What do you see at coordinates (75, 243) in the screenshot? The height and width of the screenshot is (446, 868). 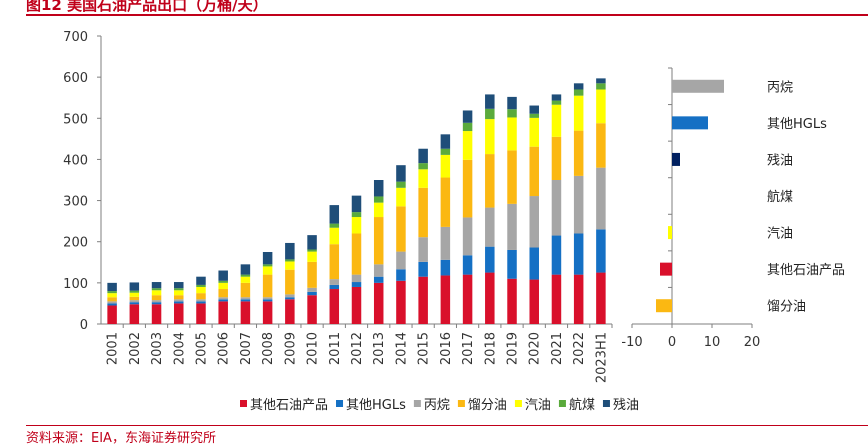 I see `y-tick-label: 200` at bounding box center [75, 243].